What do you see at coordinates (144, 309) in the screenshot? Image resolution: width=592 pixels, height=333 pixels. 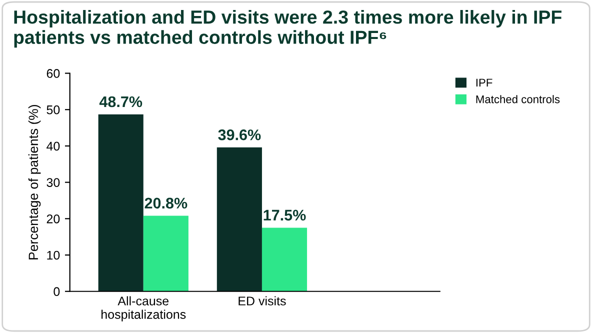 I see `x-tick-label: All-cause hospitalizations` at bounding box center [144, 309].